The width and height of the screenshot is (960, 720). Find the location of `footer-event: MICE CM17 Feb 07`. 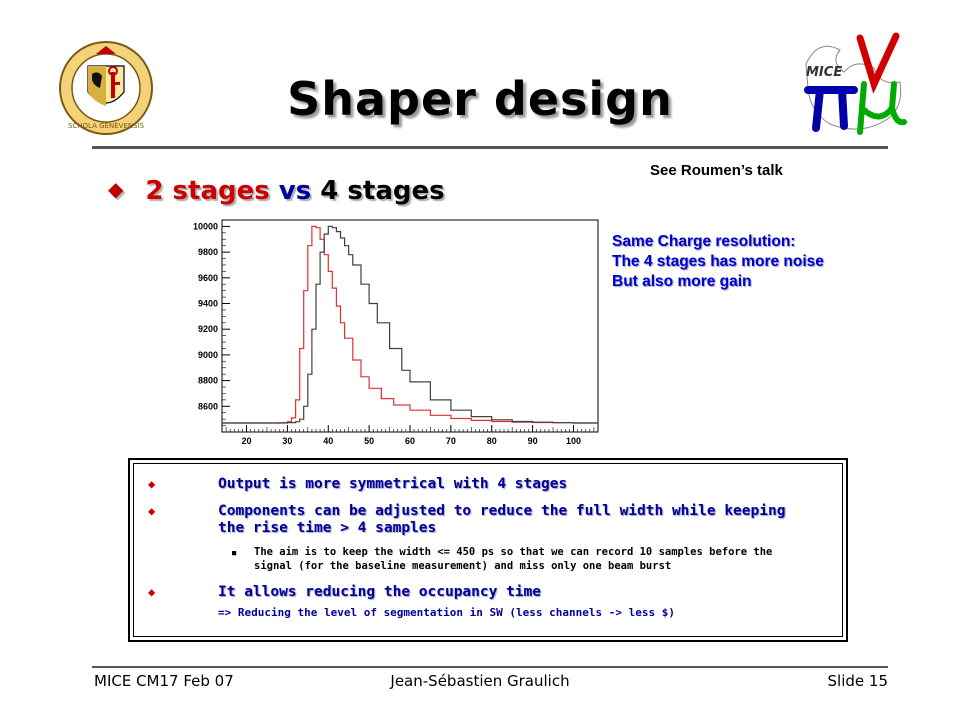

footer-event: MICE CM17 Feb 07 is located at coordinates (164, 681).